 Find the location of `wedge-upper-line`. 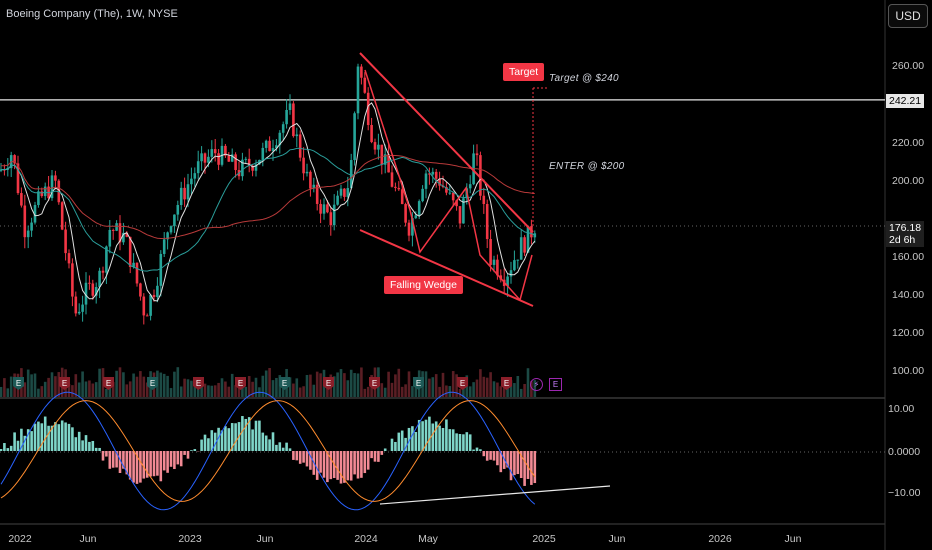

wedge-upper-line is located at coordinates (446, 142).